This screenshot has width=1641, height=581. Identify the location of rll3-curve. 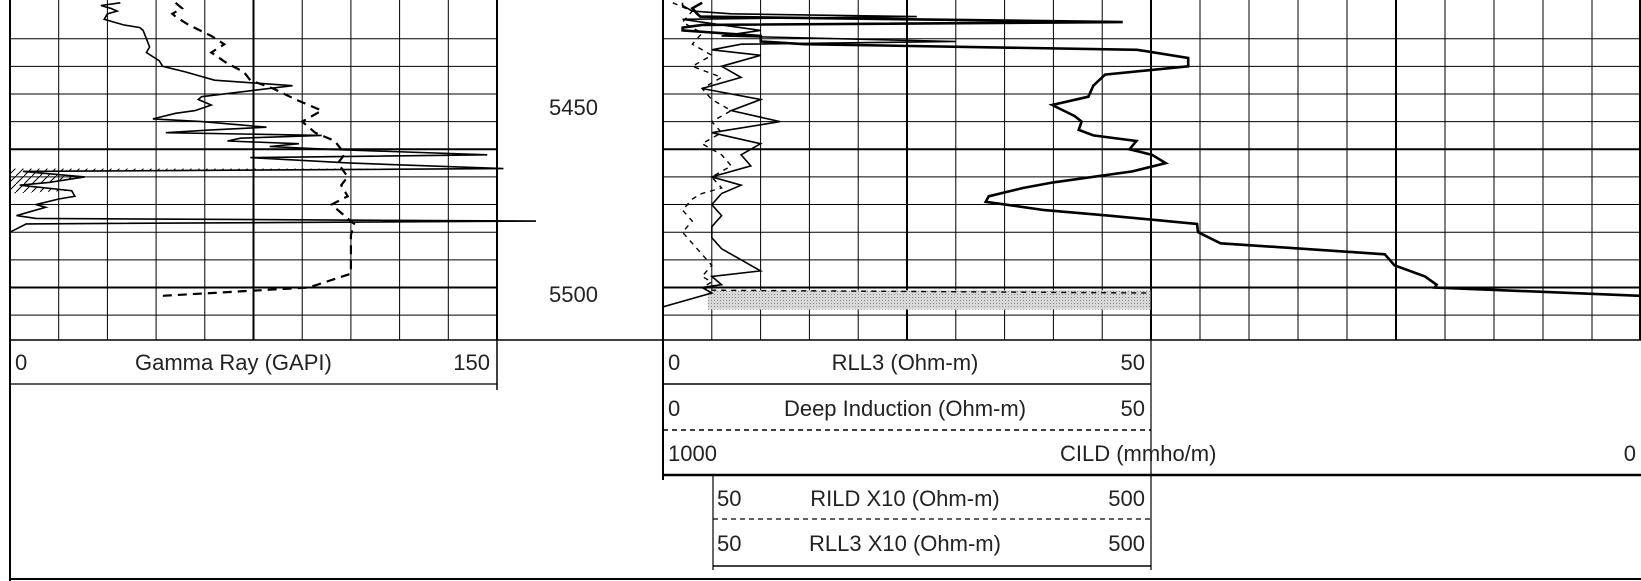
(809, 160).